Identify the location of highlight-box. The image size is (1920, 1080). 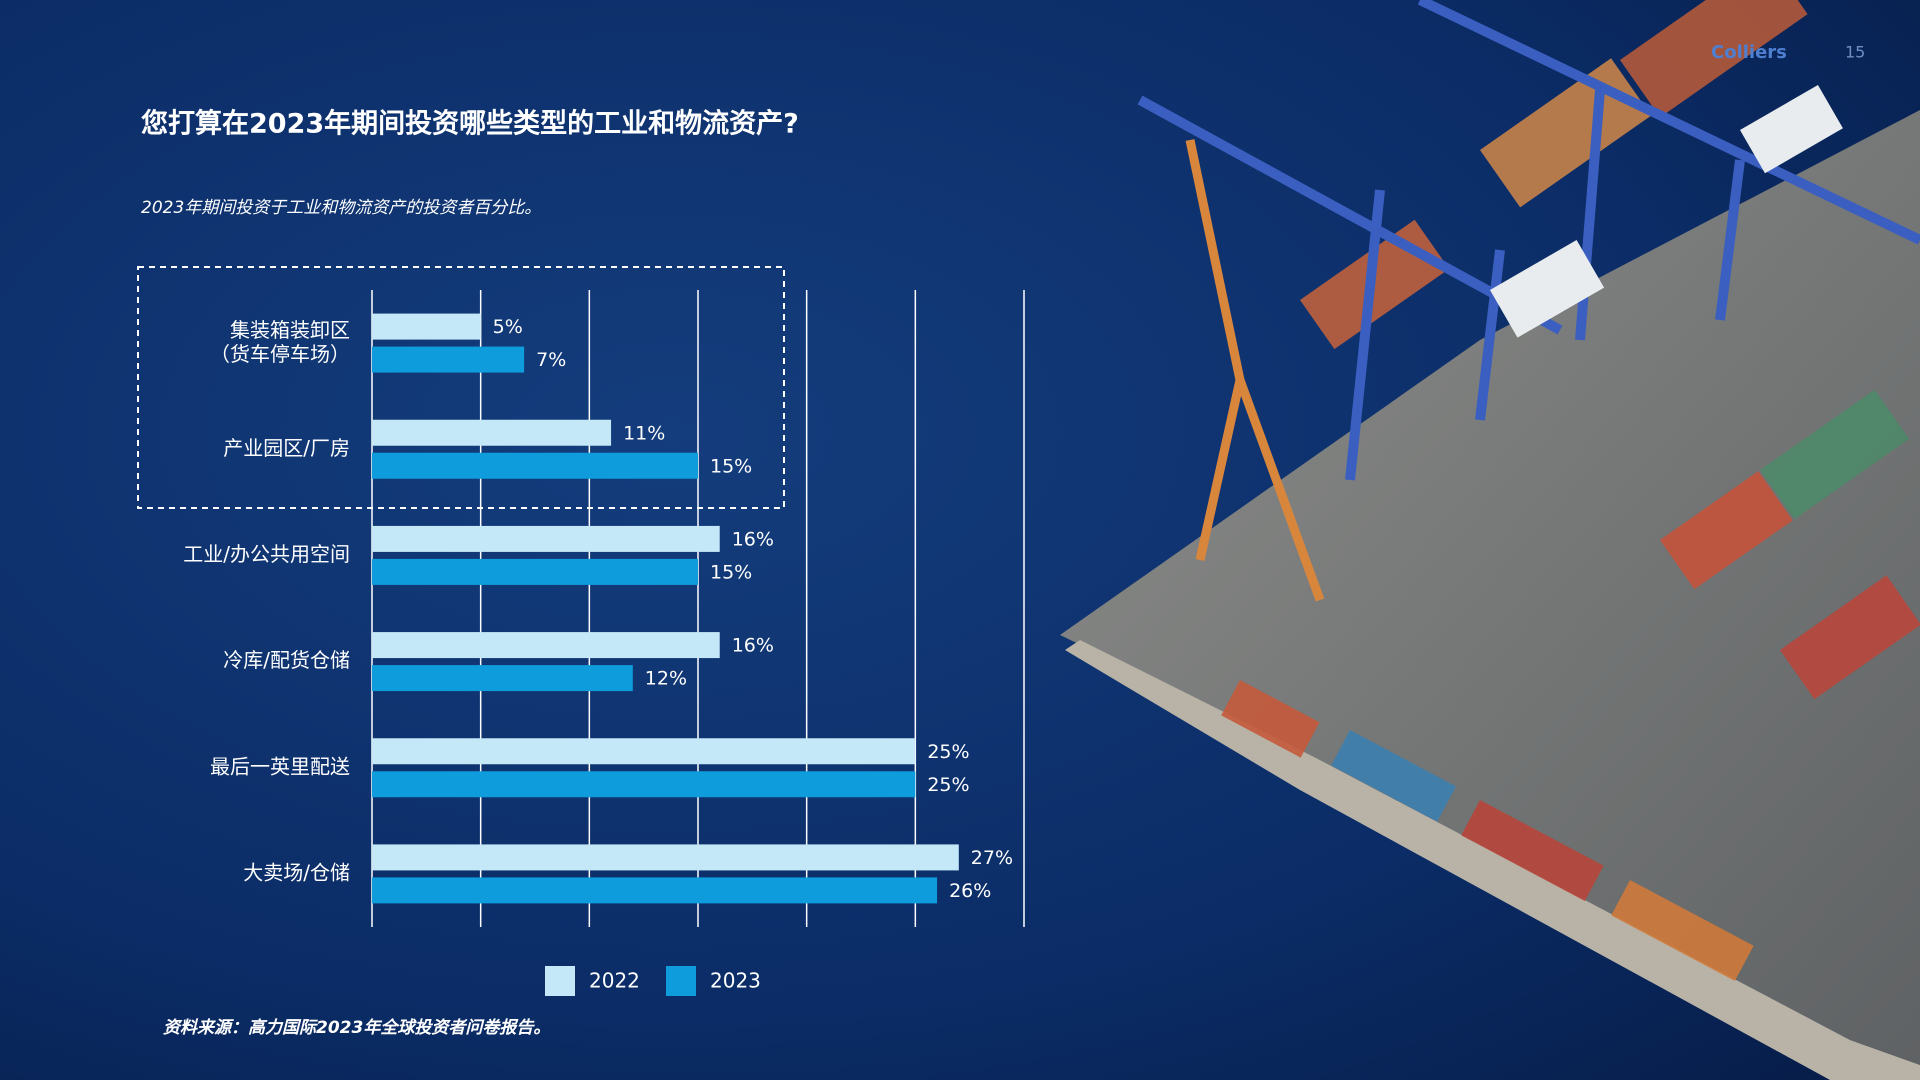
(461, 387).